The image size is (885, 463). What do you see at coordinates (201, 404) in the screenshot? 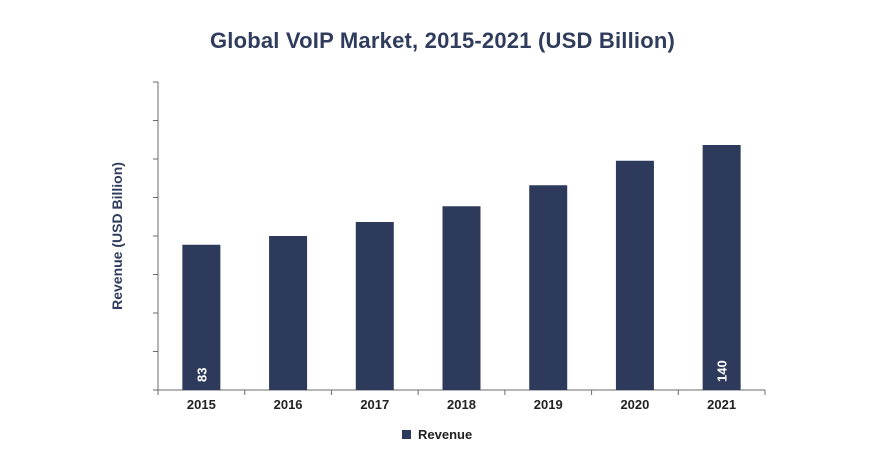
I see `x-tick-label-2015: 2015` at bounding box center [201, 404].